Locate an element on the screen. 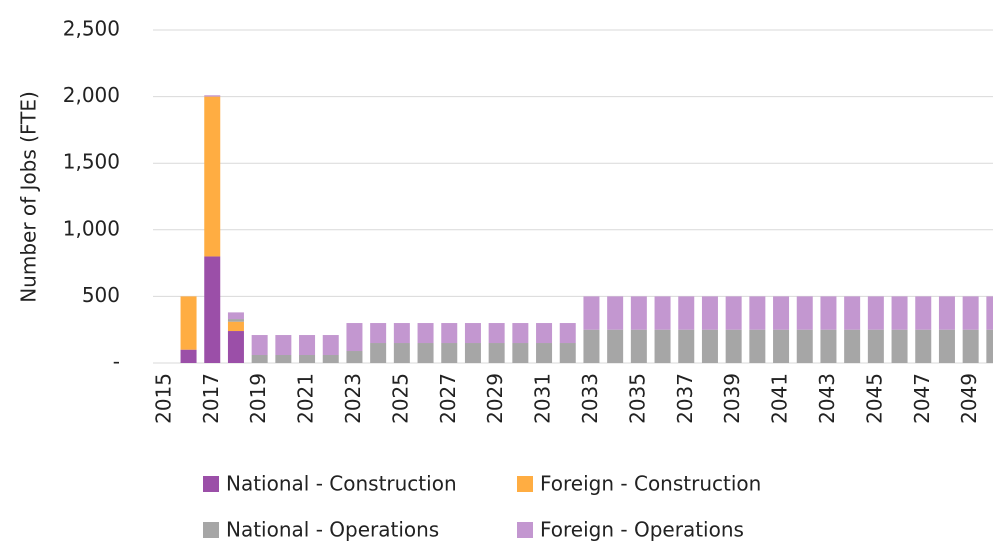  x-tick-label: 2041 is located at coordinates (780, 398).